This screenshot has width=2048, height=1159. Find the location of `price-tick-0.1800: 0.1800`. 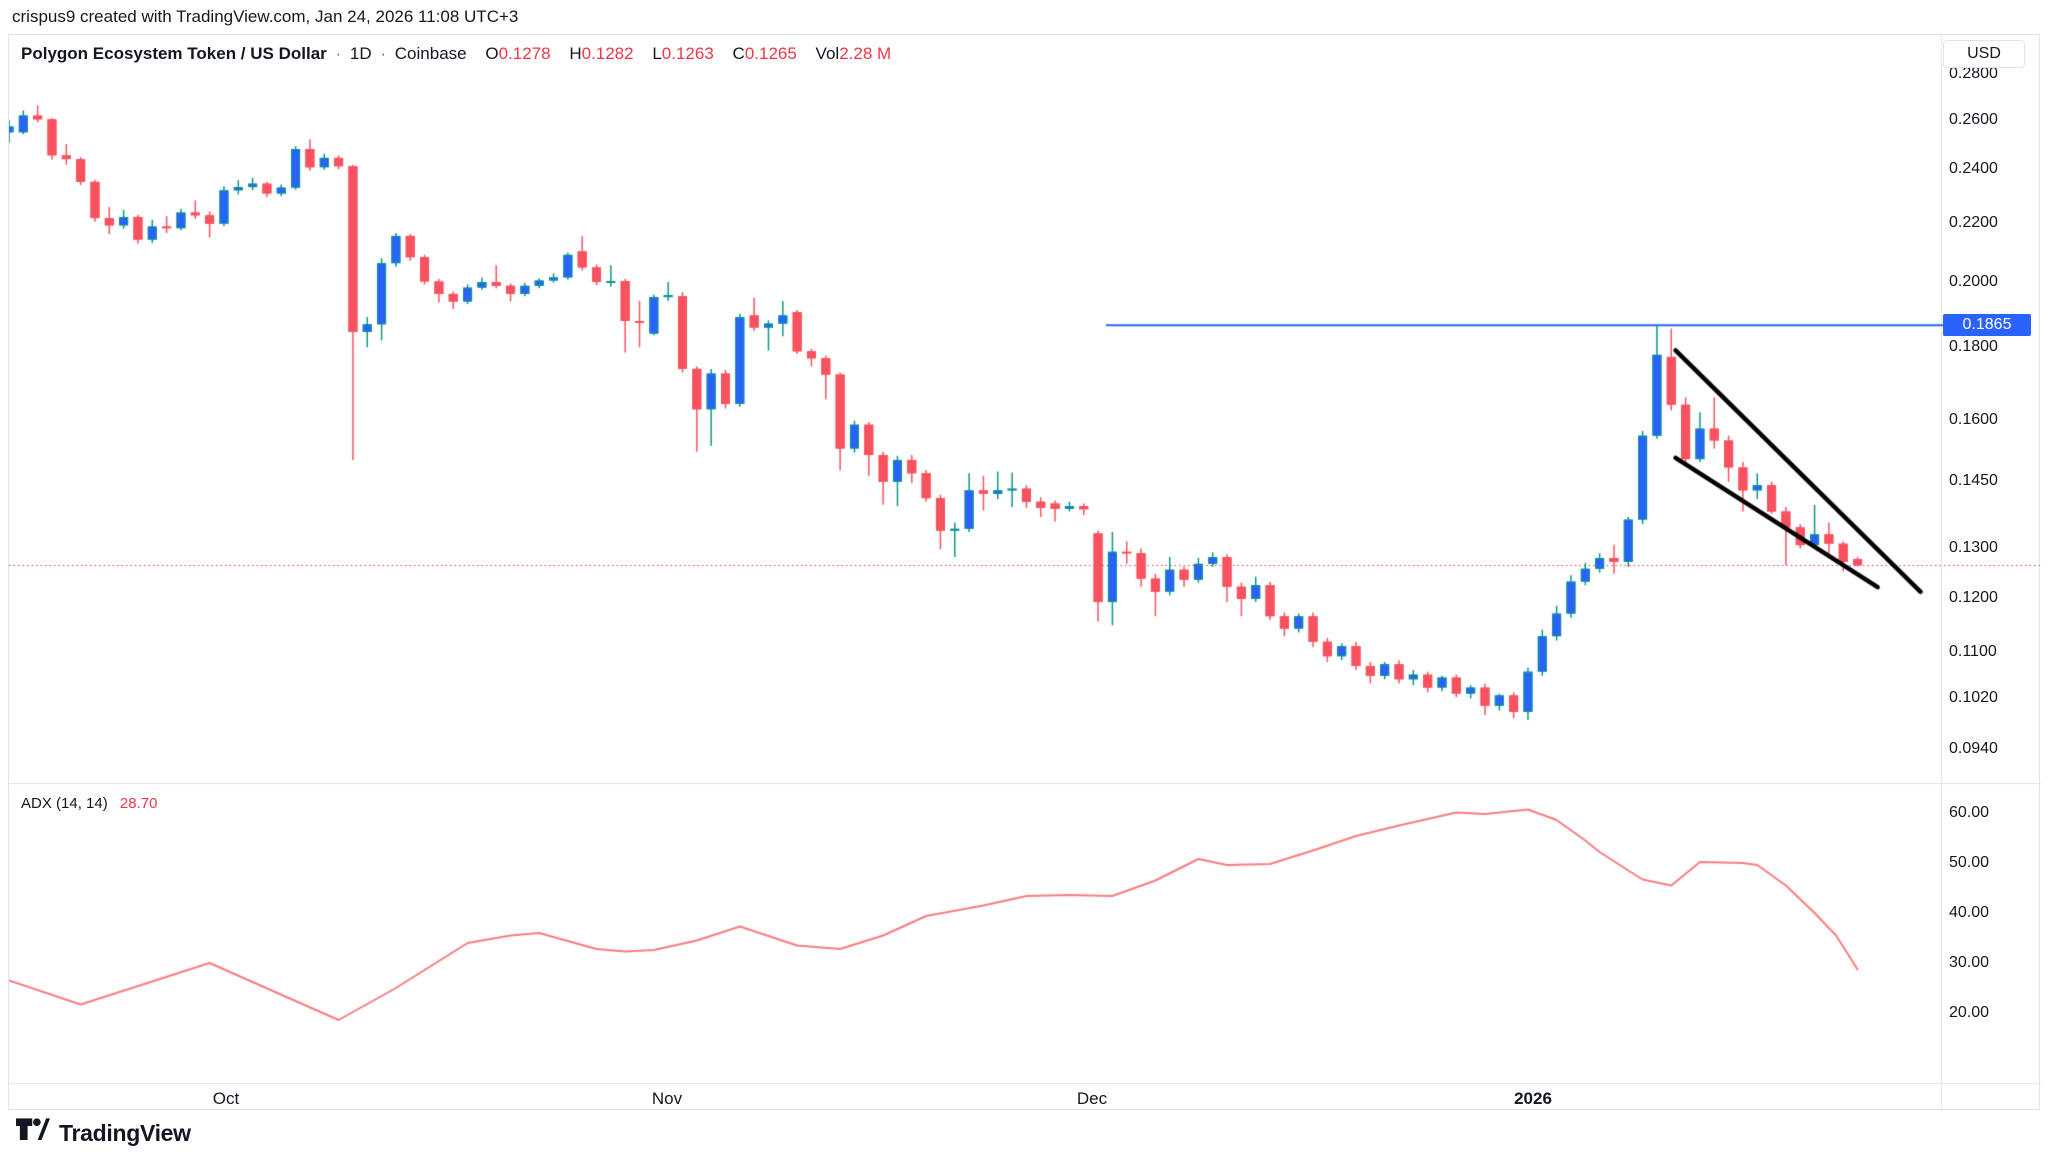

price-tick-0.1800: 0.1800 is located at coordinates (1973, 346).